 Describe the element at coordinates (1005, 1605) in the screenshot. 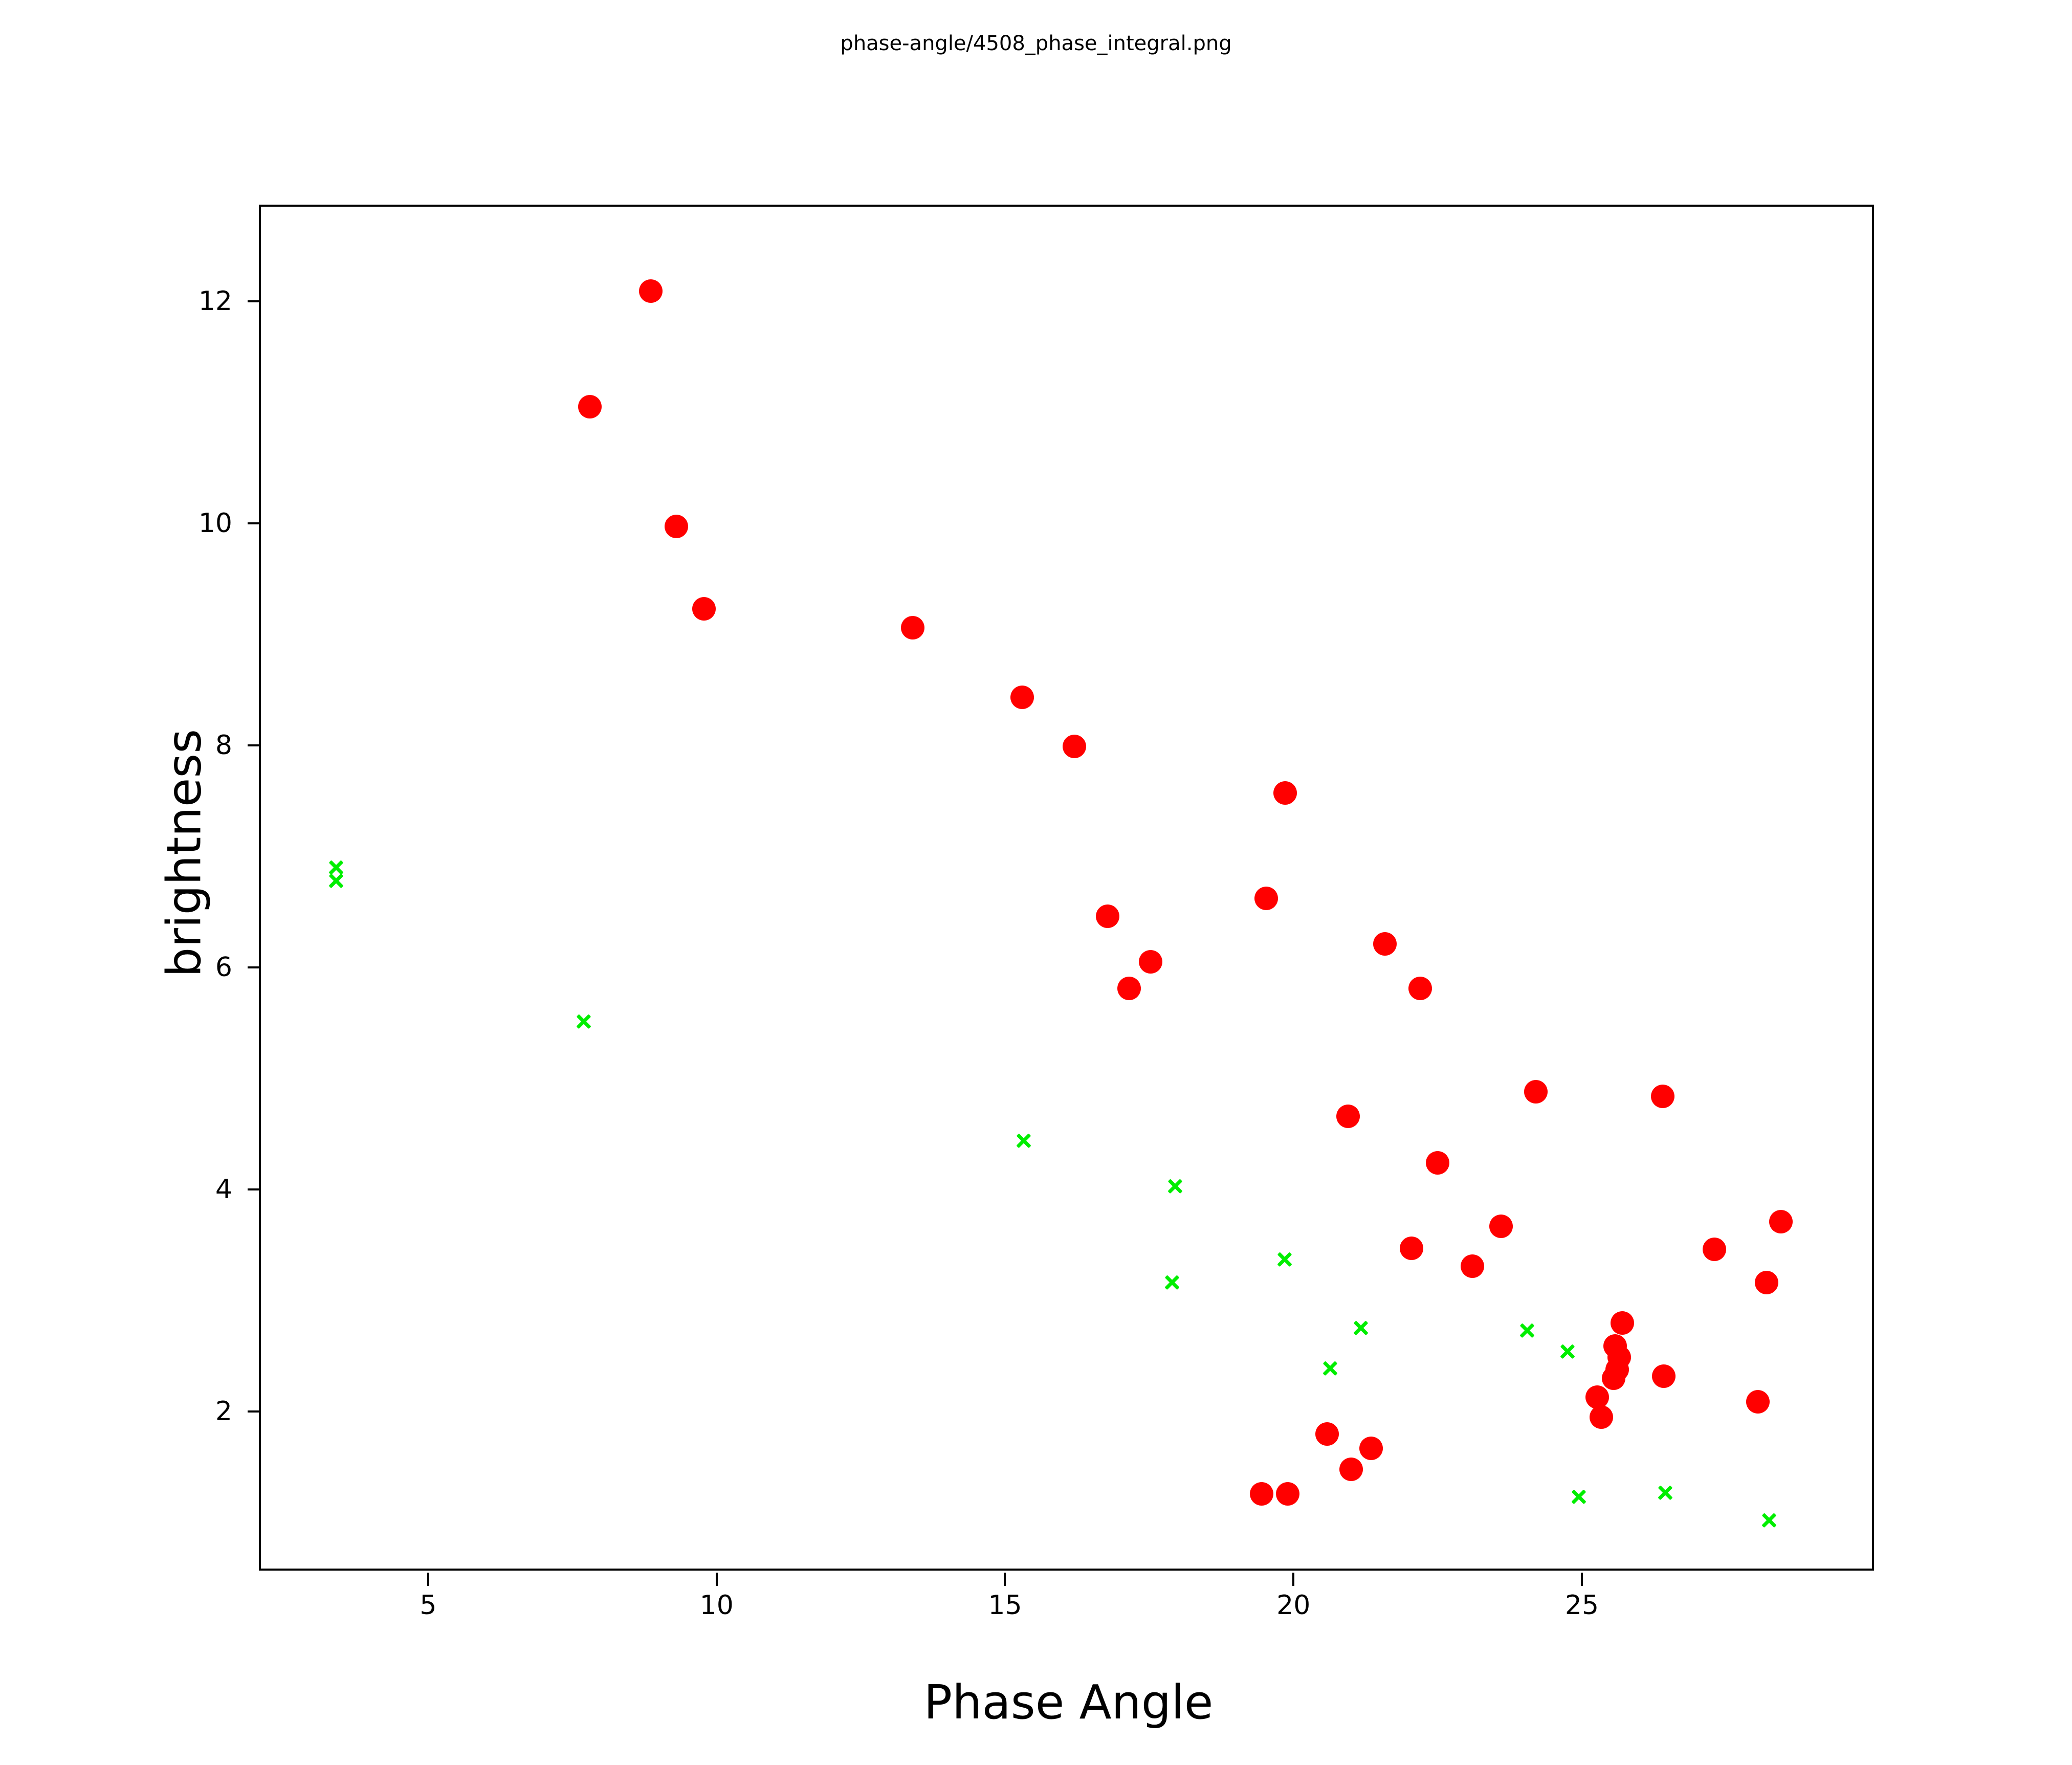

I see `x-tick-label-15: 15` at that location.